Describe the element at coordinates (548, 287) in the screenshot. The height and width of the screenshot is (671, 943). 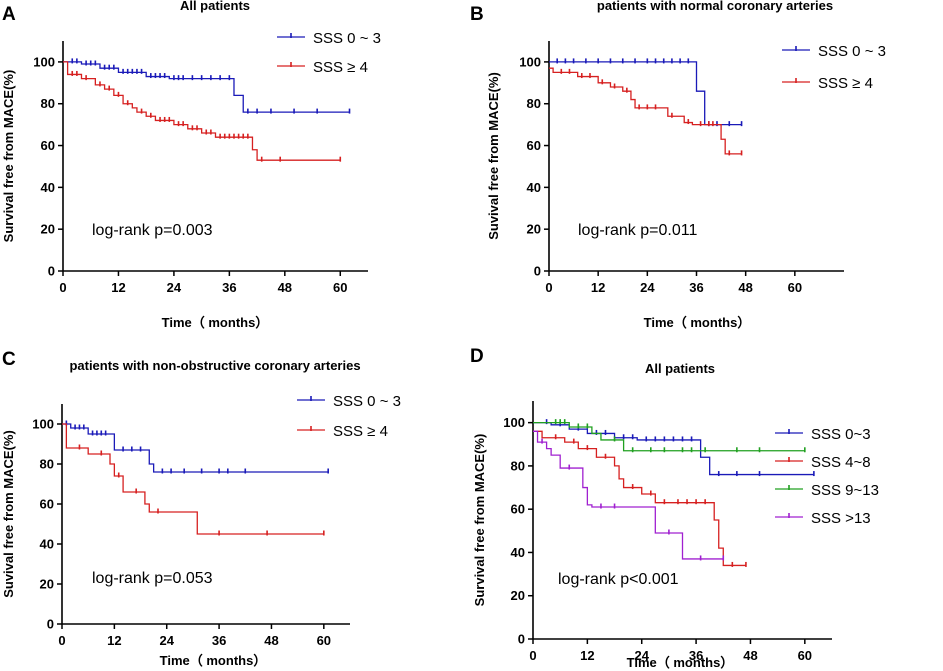
I see `panel-b-x-tick-label: 0` at that location.